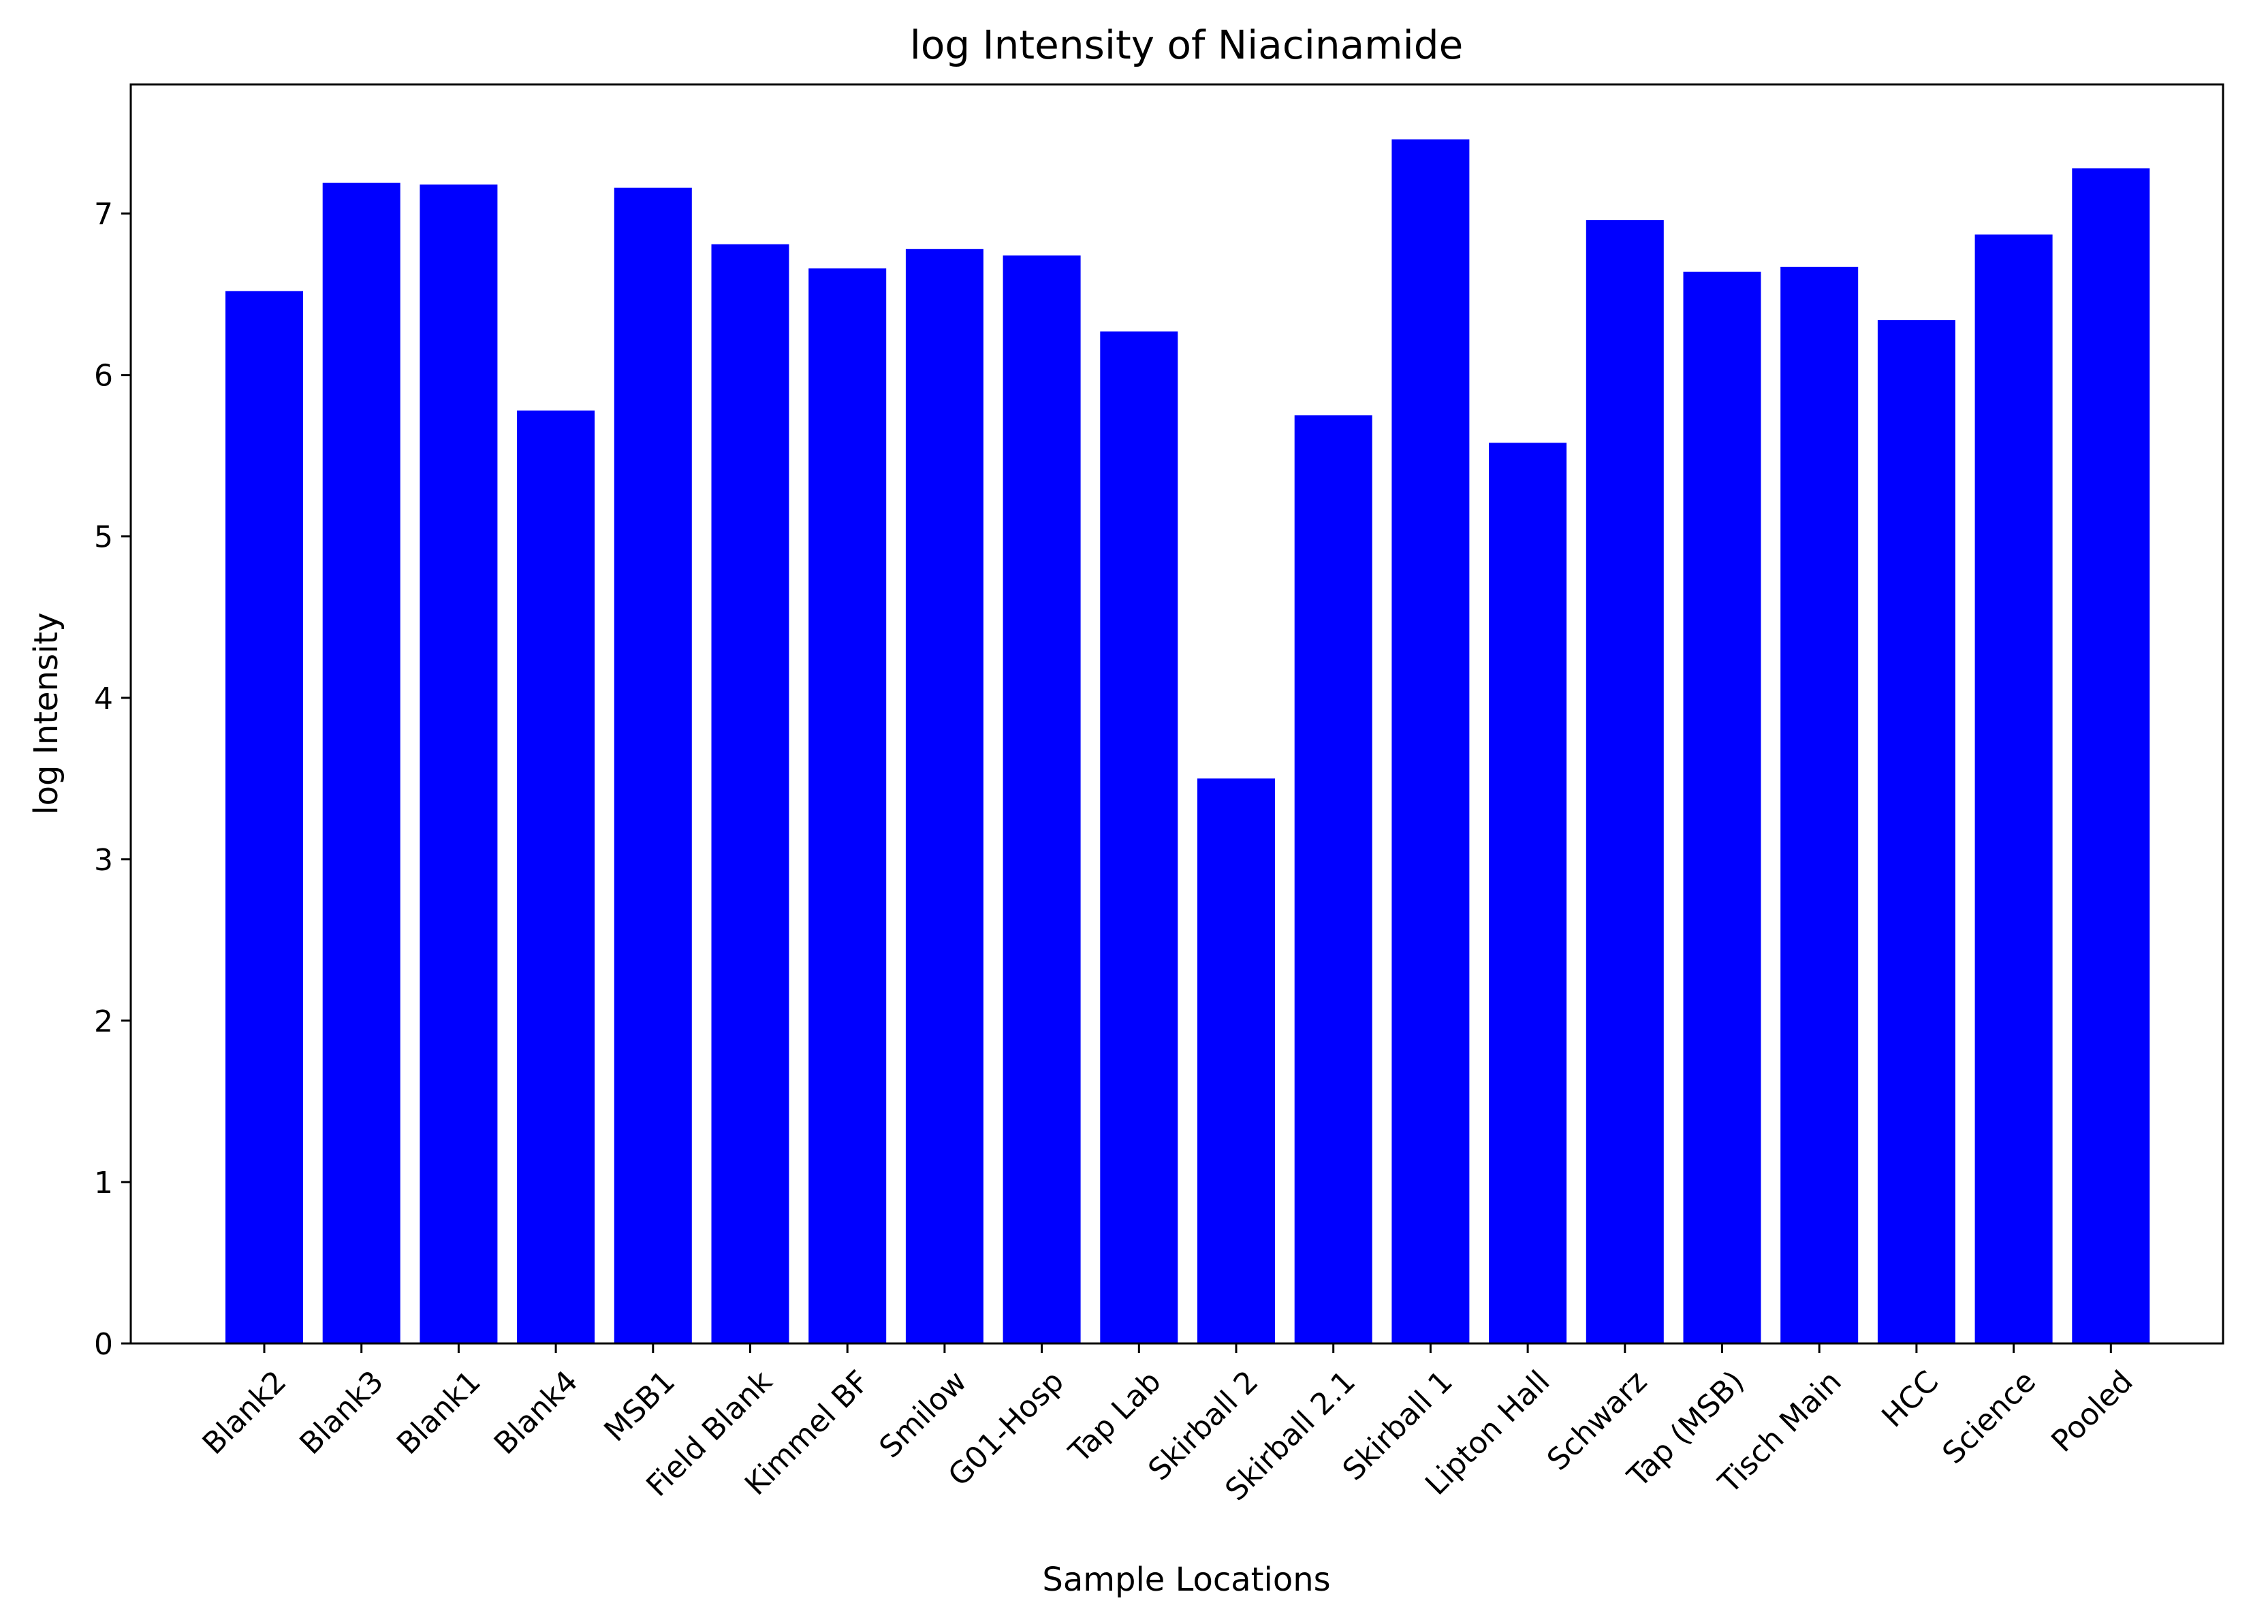 This screenshot has height=1624, width=2268. Describe the element at coordinates (922, 1414) in the screenshot. I see `x-tick-label: Smilow` at that location.